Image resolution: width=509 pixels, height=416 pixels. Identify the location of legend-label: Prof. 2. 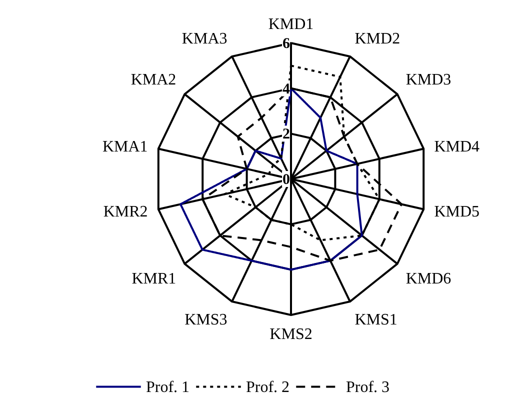
(268, 387).